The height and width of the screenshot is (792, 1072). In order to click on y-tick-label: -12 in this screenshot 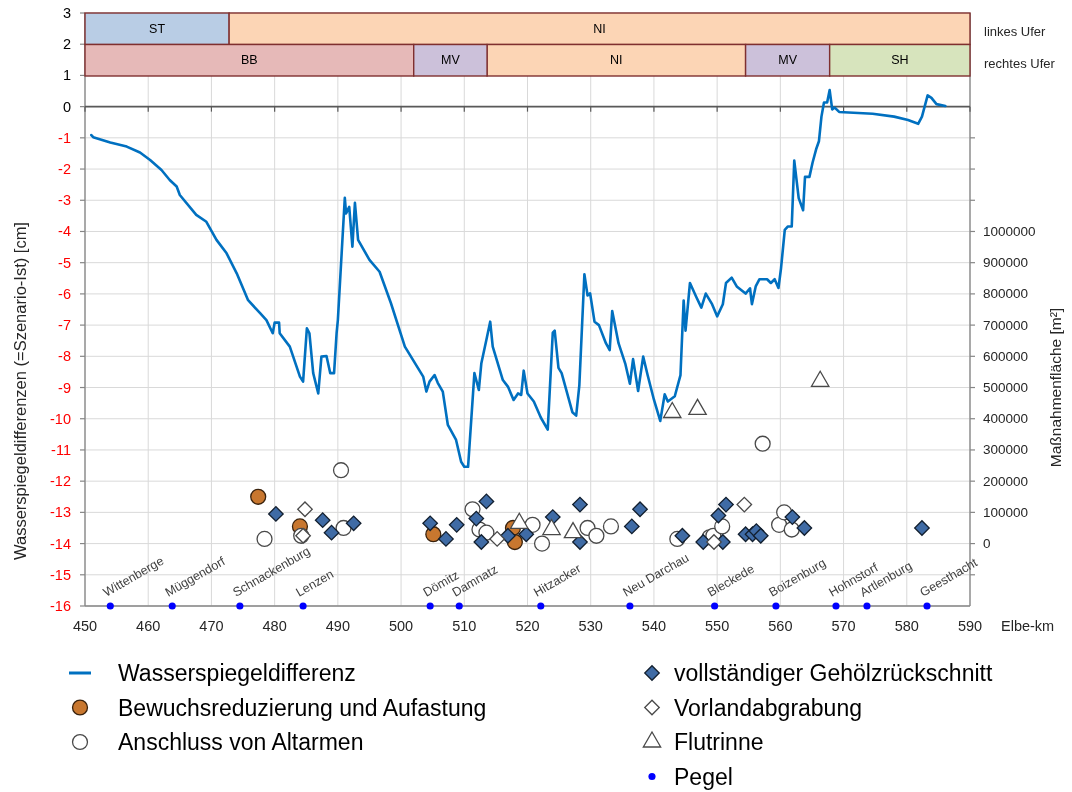, I will do `click(60, 481)`.